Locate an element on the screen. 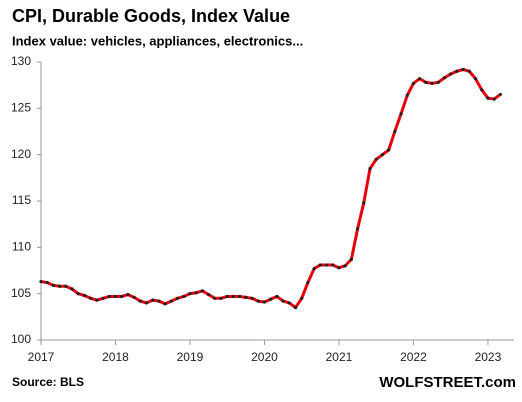 This screenshot has height=402, width=522. x-tick-label: 2021 is located at coordinates (339, 357).